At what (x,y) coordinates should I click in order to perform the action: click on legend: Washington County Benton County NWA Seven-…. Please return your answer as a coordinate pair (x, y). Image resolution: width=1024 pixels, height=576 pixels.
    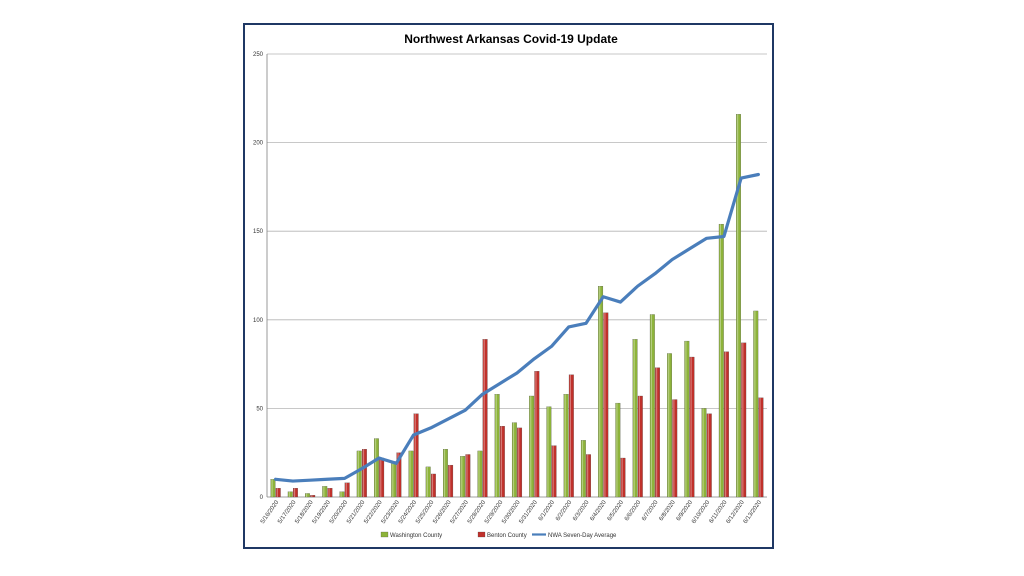
    Looking at the image, I should click on (498, 535).